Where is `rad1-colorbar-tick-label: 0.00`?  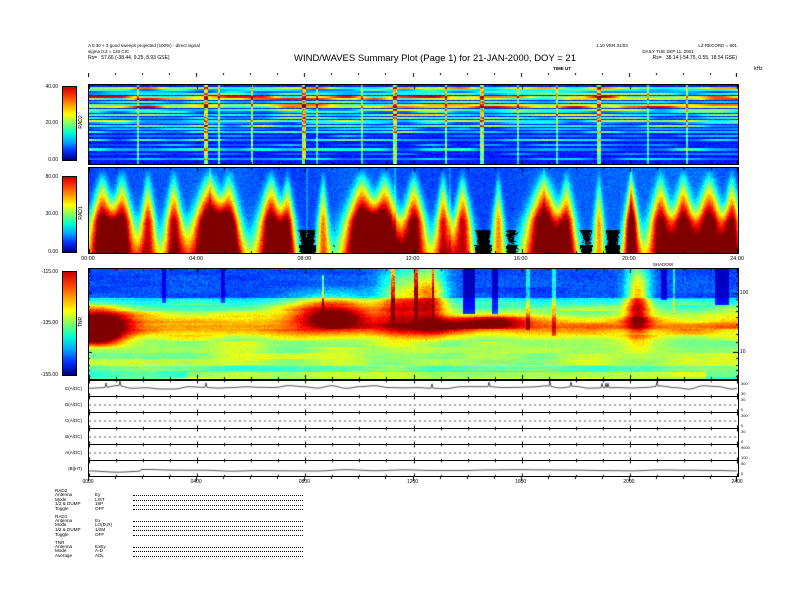
rad1-colorbar-tick-label: 0.00 is located at coordinates (53, 251).